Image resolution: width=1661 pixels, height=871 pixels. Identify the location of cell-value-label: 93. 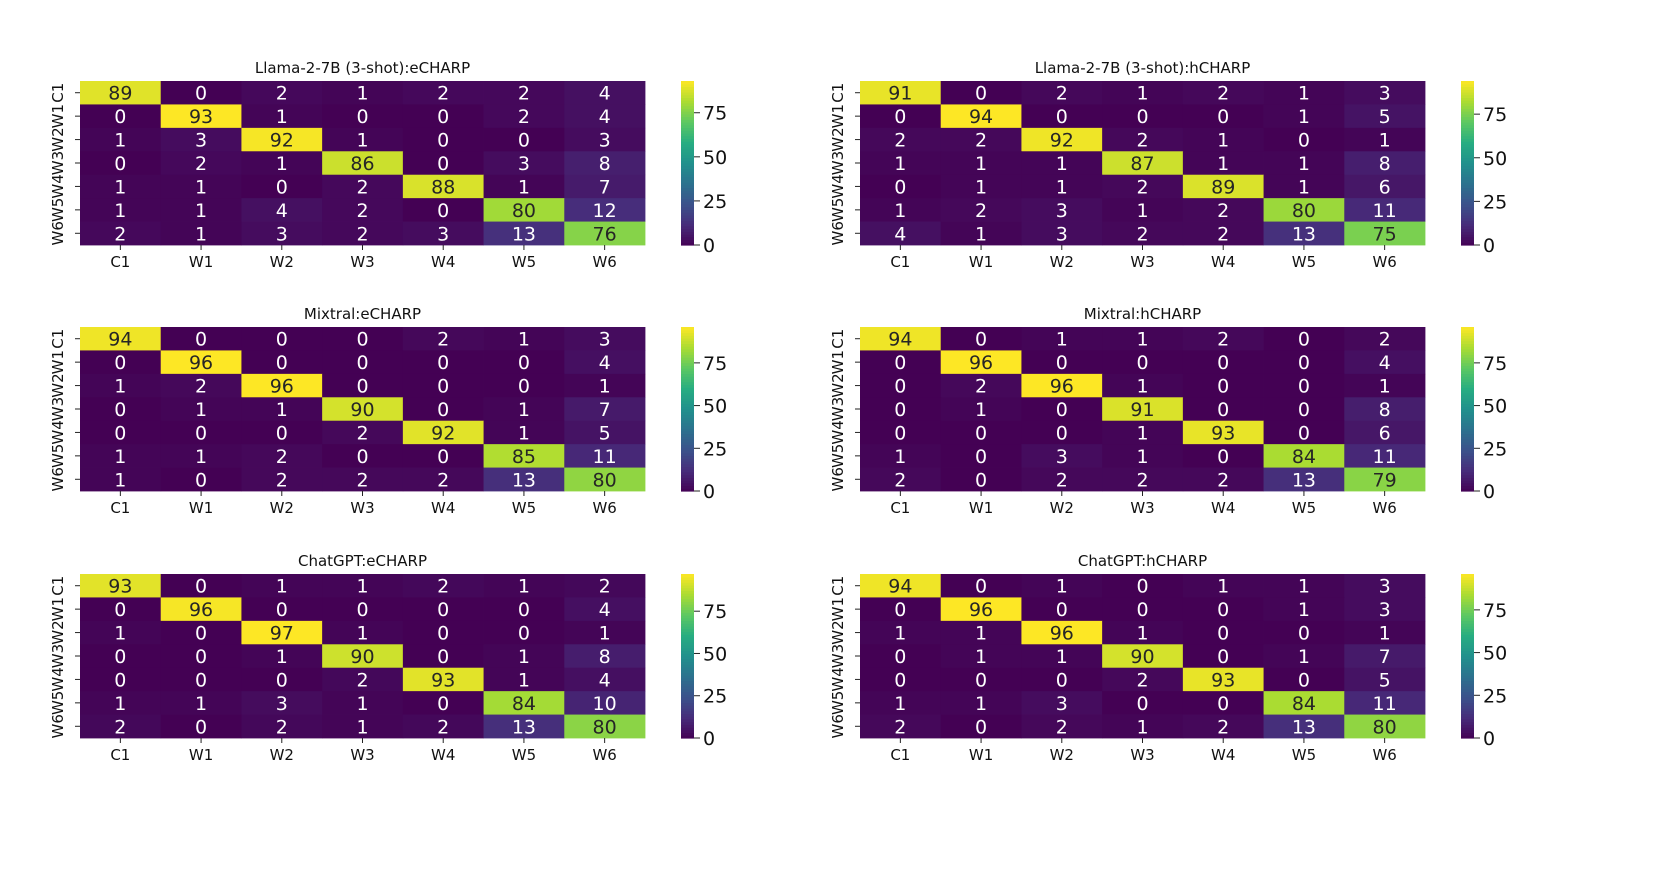
(1223, 680).